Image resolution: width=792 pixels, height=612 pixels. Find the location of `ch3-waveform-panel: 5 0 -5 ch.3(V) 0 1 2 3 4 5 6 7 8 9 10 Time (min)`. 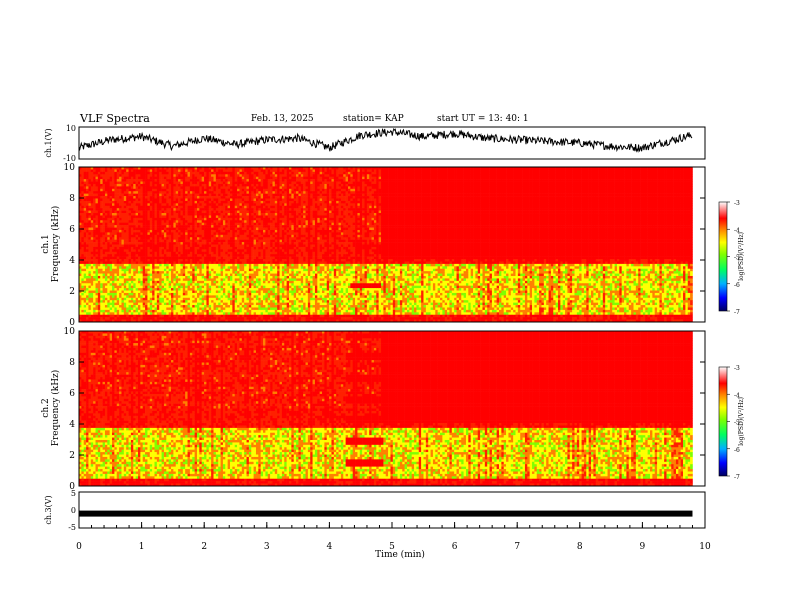

ch3-waveform-panel: 5 0 -5 ch.3(V) 0 1 2 3 4 5 6 7 8 9 10 Time (min) is located at coordinates (377, 524).